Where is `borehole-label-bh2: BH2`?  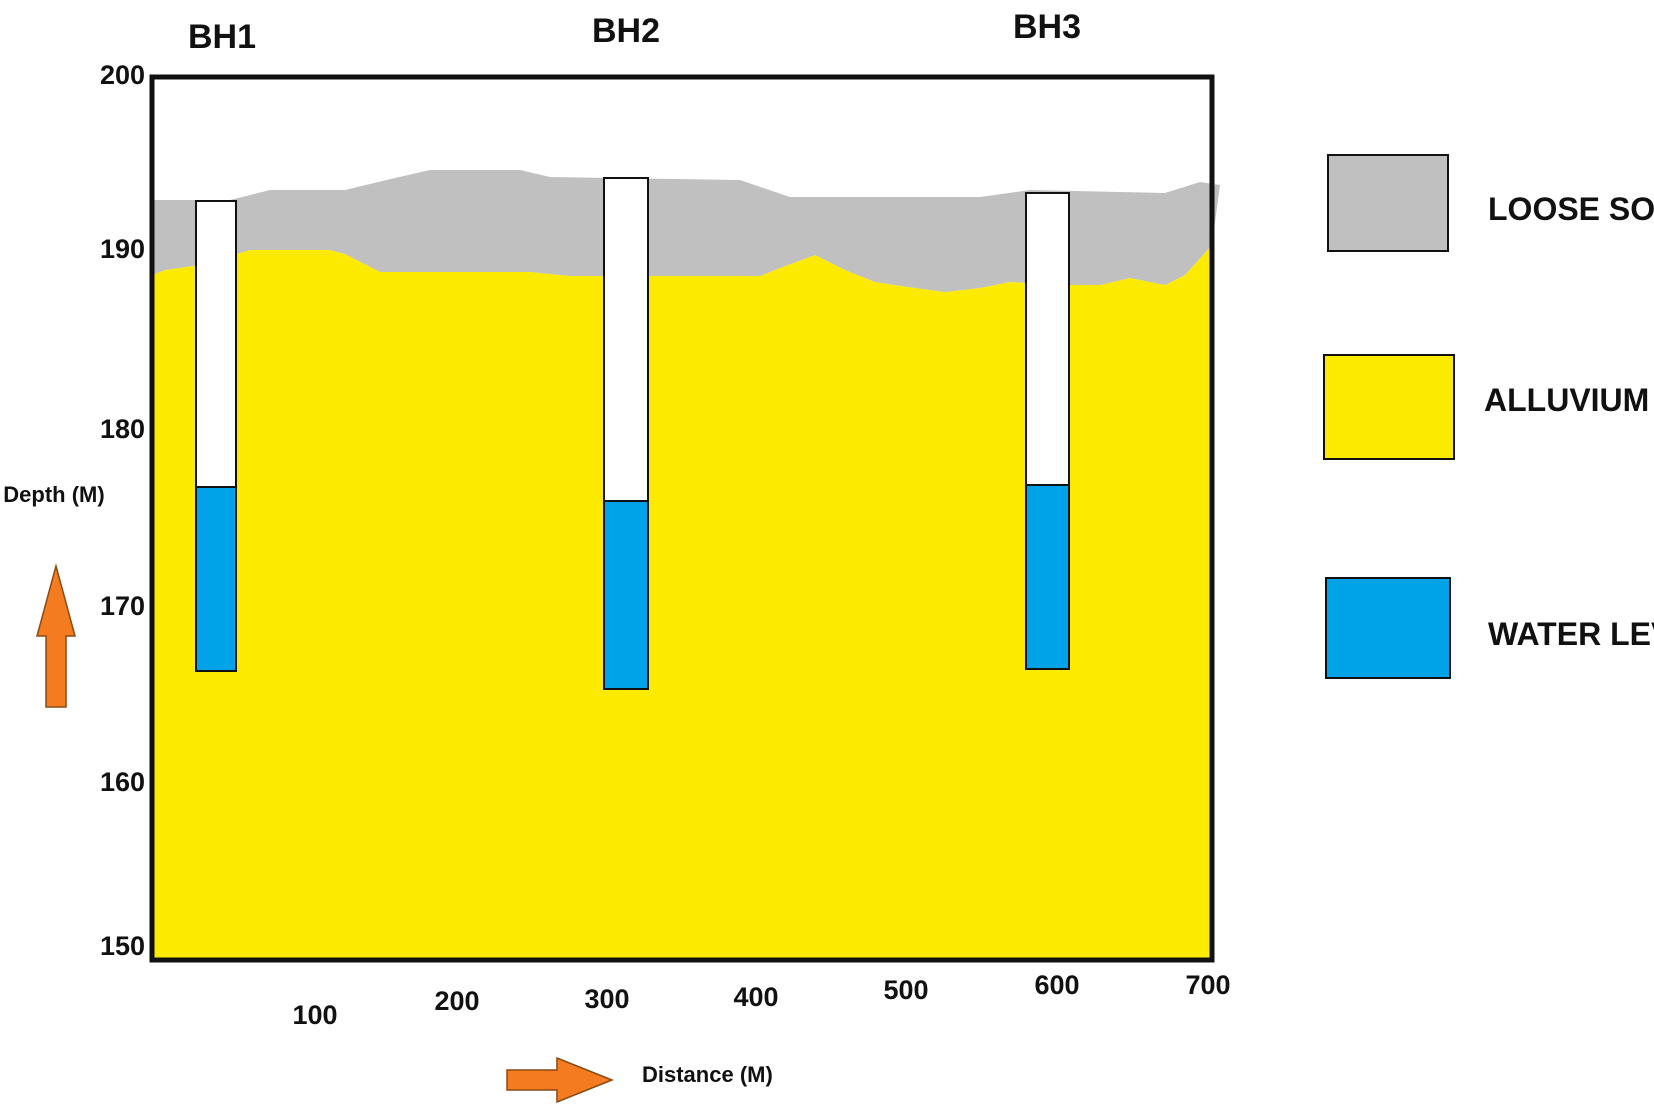
borehole-label-bh2: BH2 is located at coordinates (626, 31).